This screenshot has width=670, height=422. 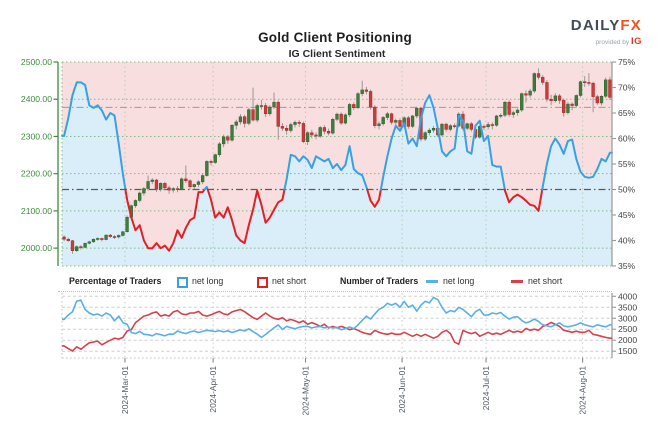 I want to click on dailyfx-logo-daily: DAILY, so click(x=595, y=25).